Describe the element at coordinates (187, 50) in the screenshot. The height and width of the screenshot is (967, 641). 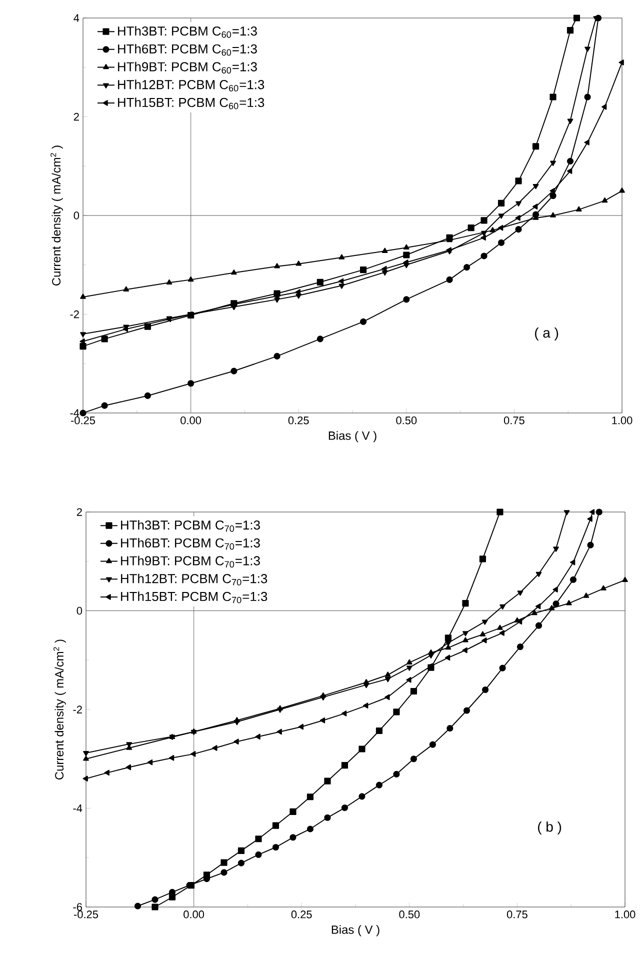
I see `legend-label: HTh6BT: PCBM C$_{60}$=1:3` at that location.